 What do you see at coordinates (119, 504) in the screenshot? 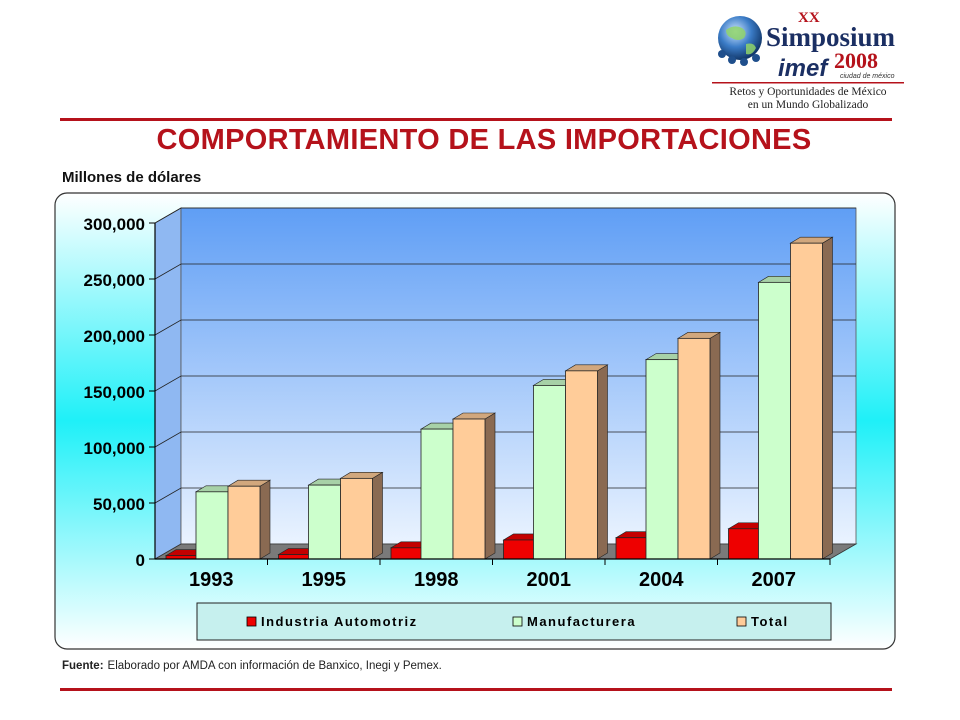
I see `y-tick-label: 50,000` at bounding box center [119, 504].